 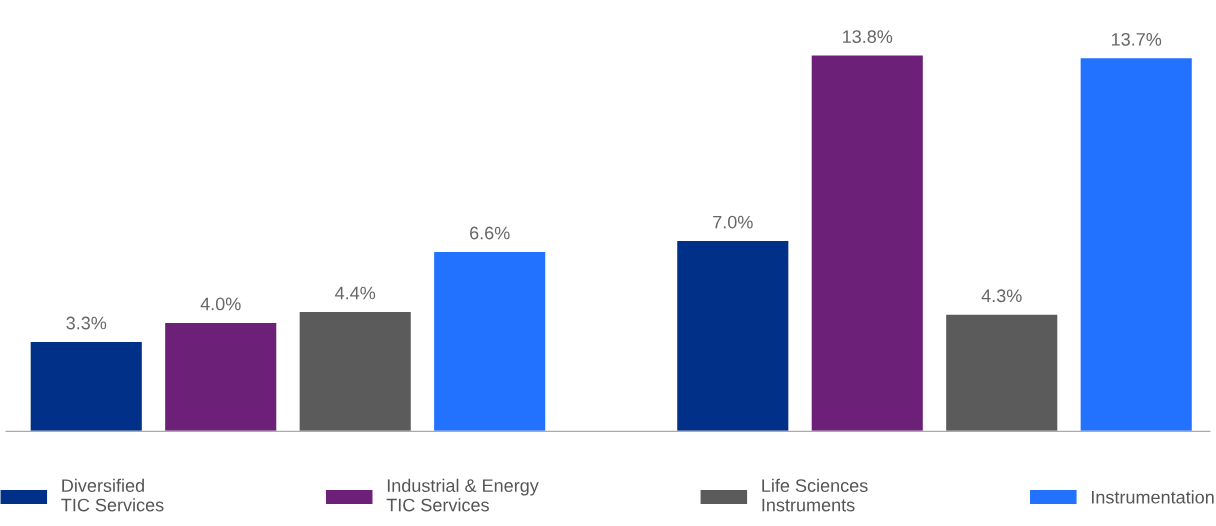 What do you see at coordinates (462, 495) in the screenshot?
I see `legend-label: Industrial & Energy TIC Services` at bounding box center [462, 495].